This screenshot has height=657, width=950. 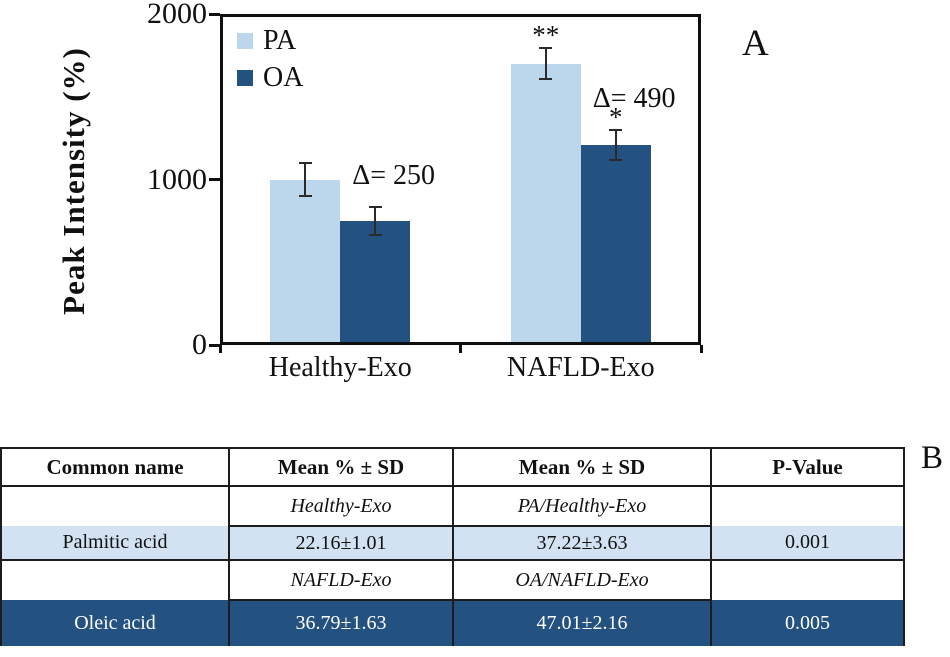 I want to click on significance-marker: **, so click(x=546, y=34).